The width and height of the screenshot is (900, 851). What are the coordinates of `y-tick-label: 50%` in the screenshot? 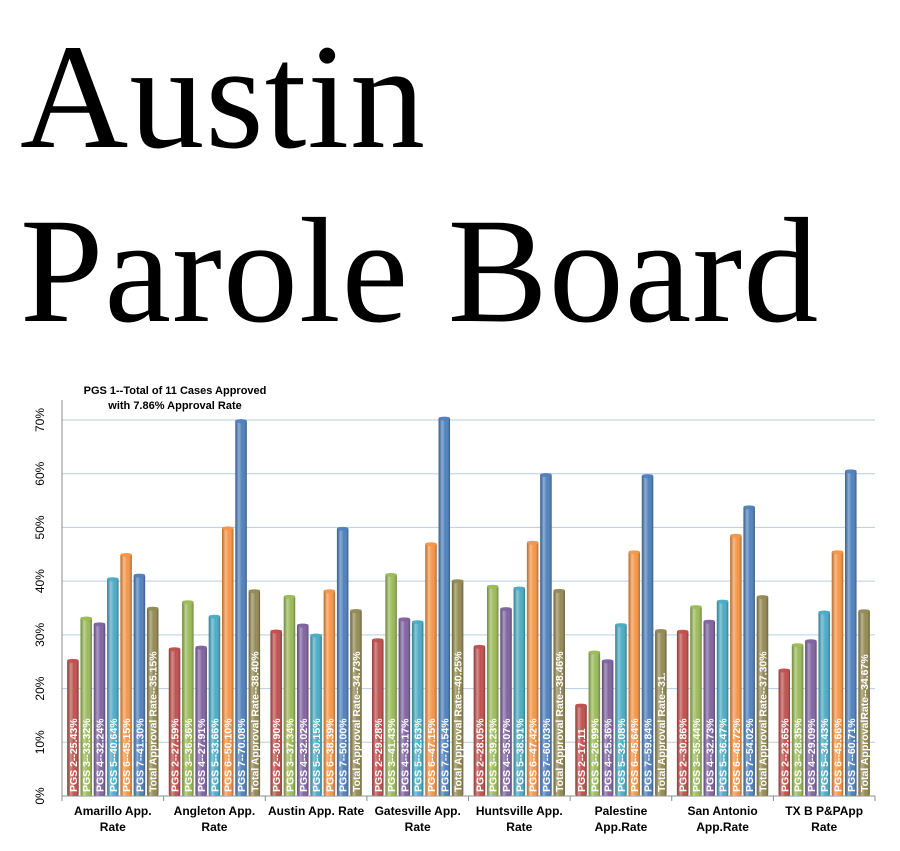 It's located at (40, 527).